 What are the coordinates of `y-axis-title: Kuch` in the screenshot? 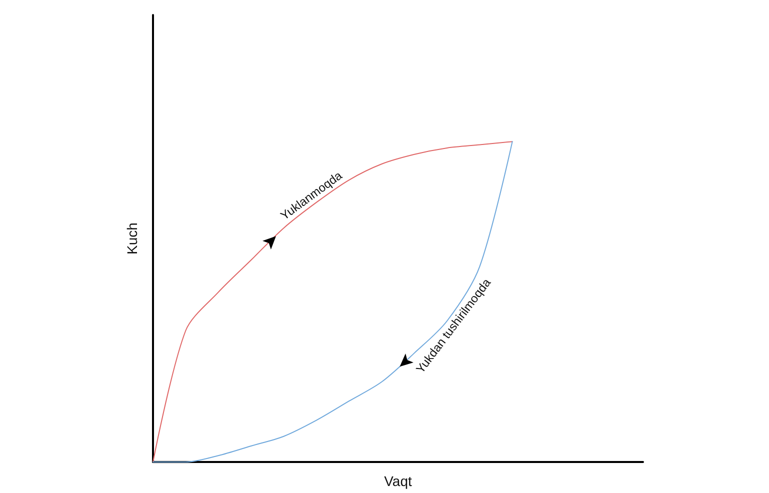 It's located at (132, 238).